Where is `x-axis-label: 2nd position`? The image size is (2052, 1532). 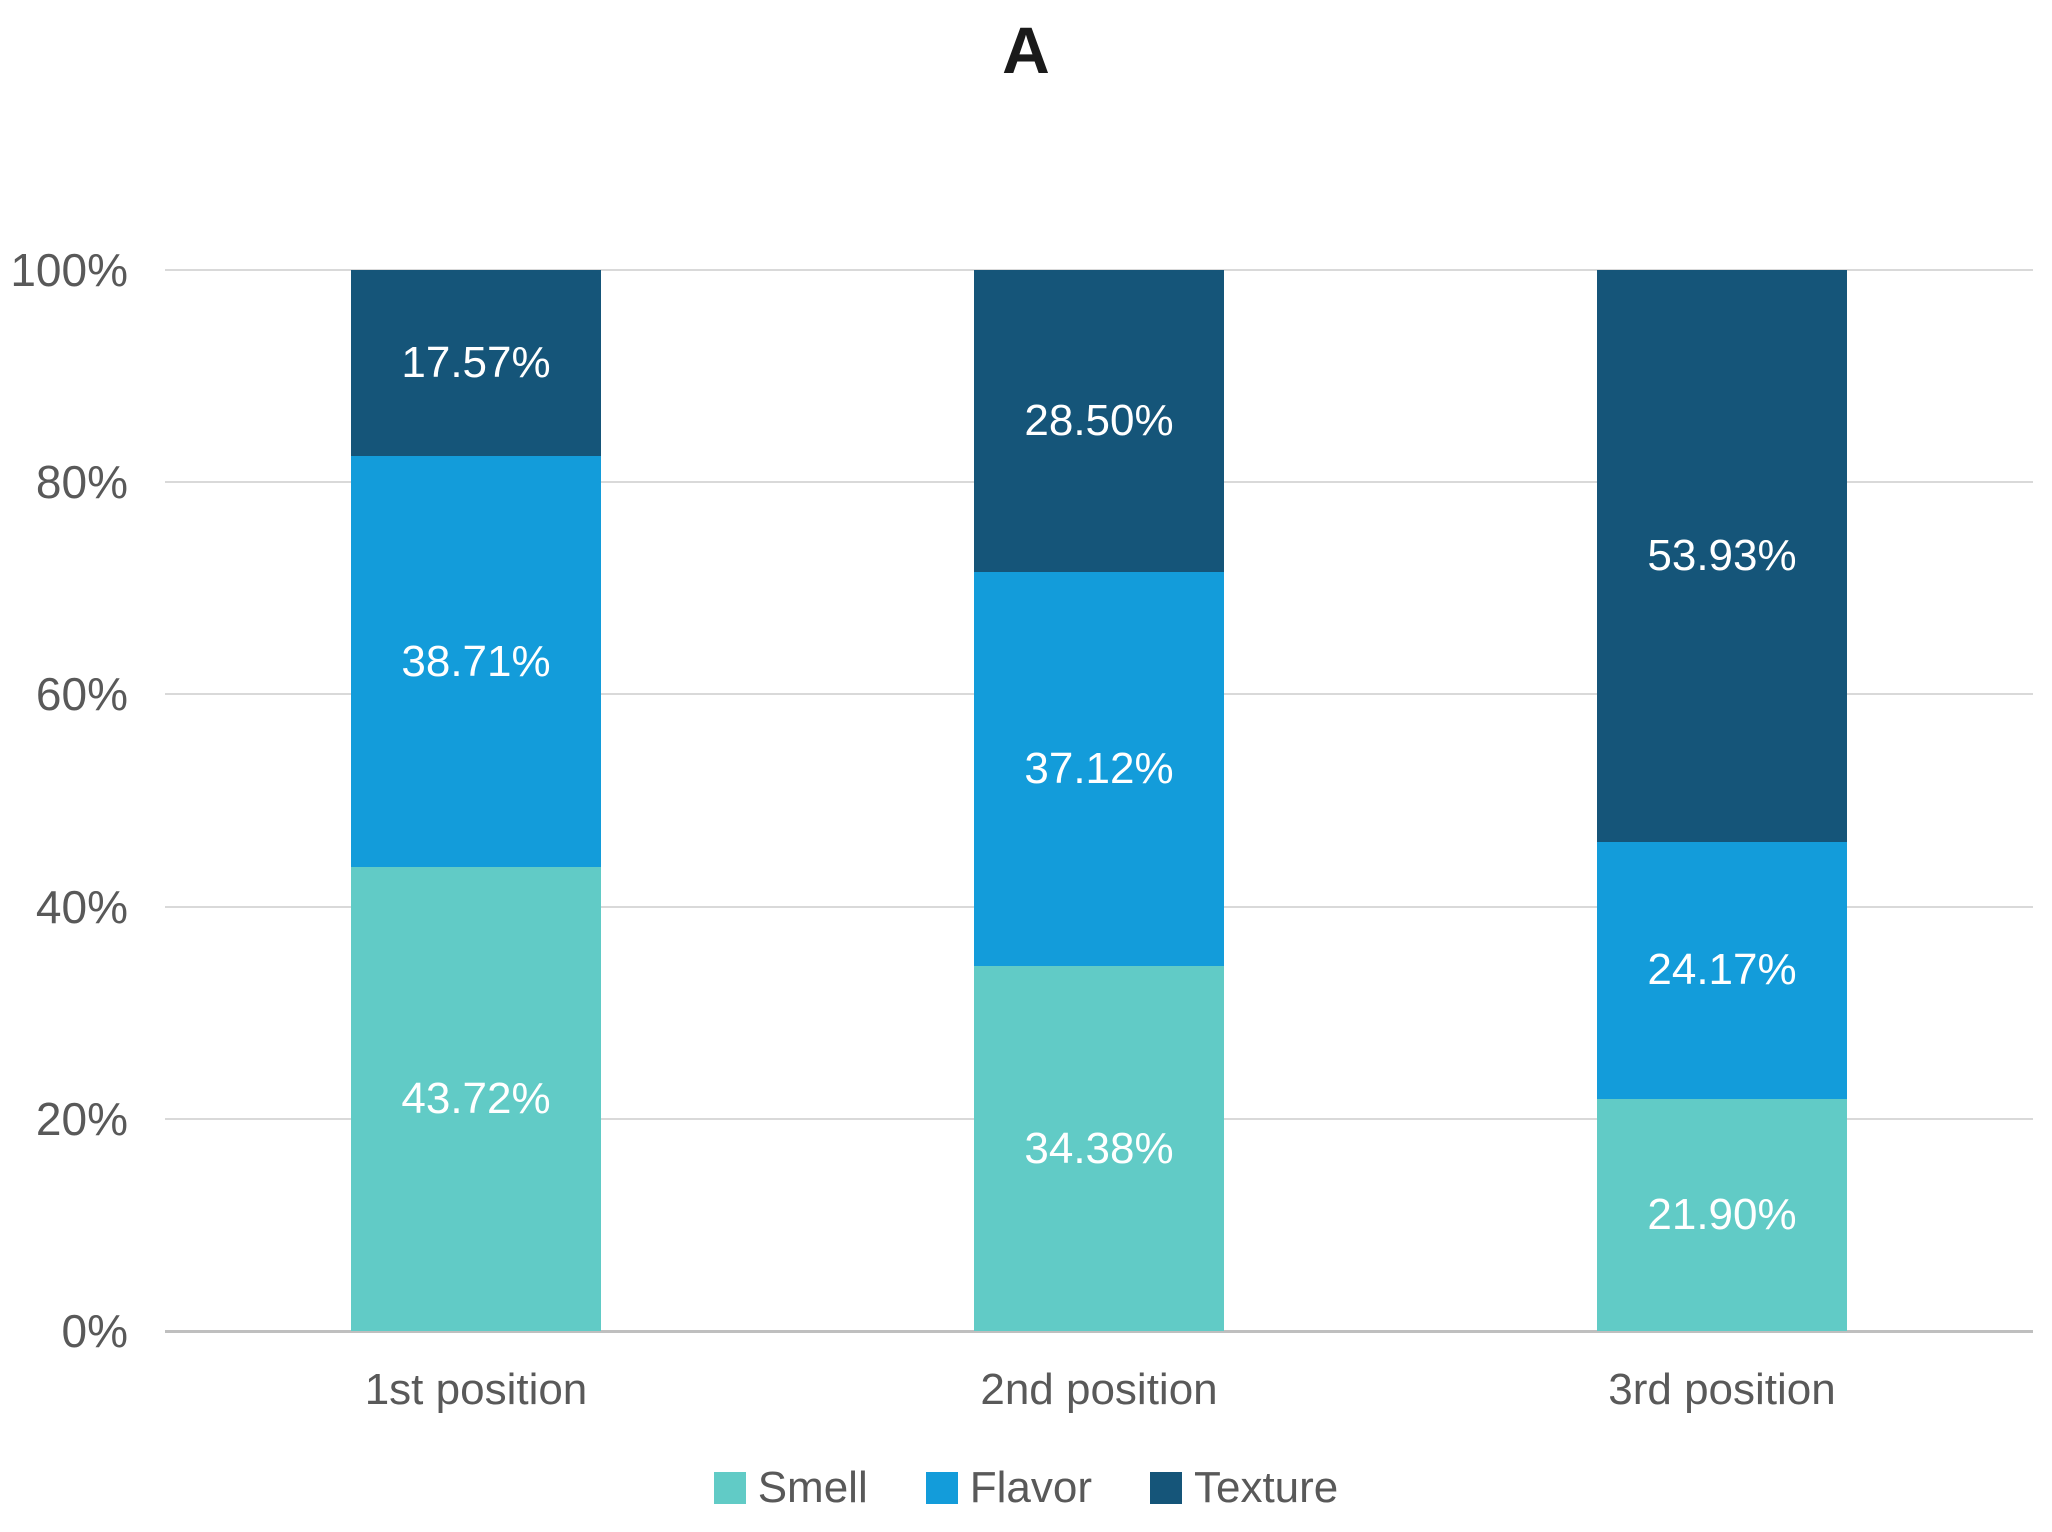
x-axis-label: 2nd position is located at coordinates (1099, 1389).